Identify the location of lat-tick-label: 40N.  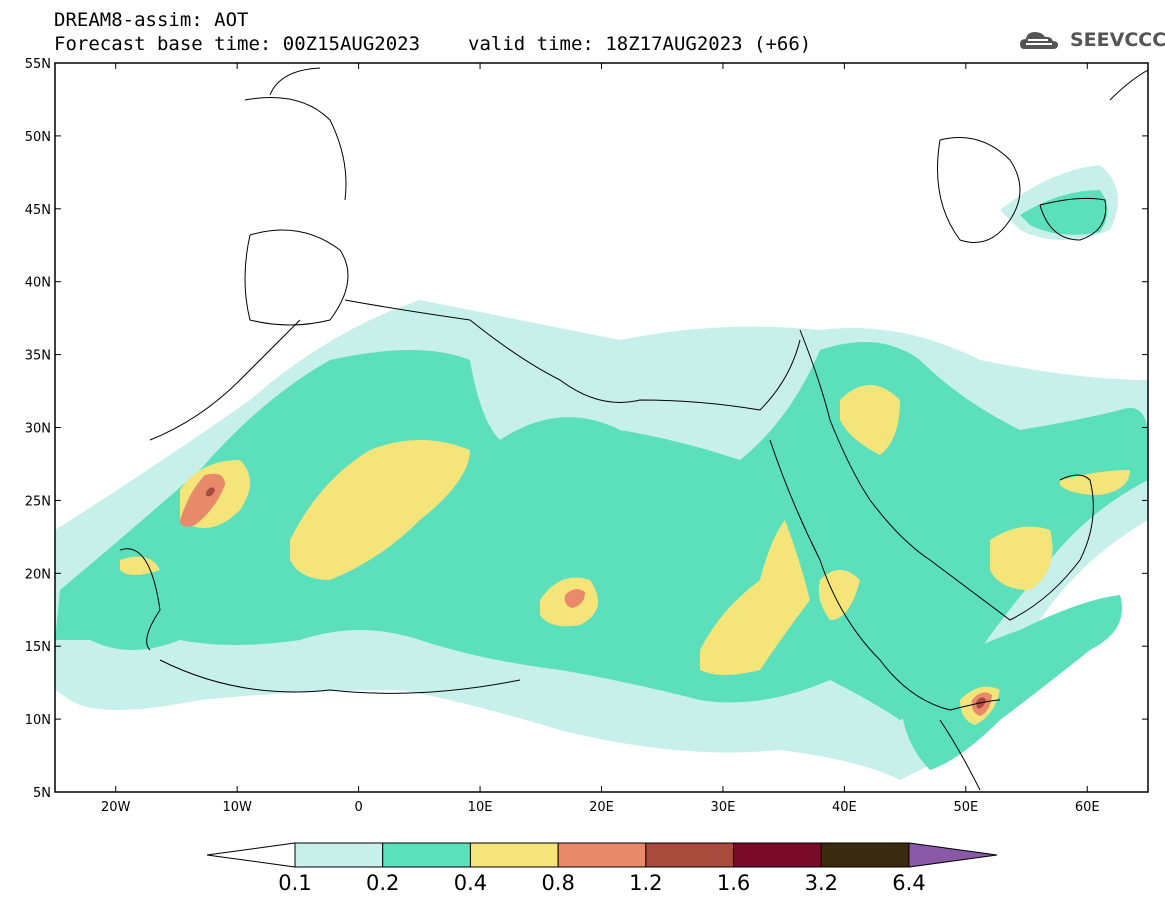
(38, 283).